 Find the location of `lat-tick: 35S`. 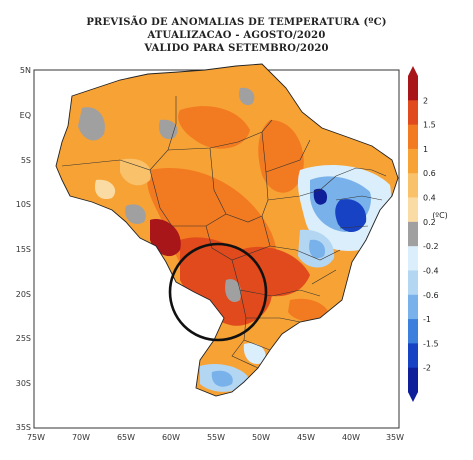

lat-tick: 35S is located at coordinates (23, 427).